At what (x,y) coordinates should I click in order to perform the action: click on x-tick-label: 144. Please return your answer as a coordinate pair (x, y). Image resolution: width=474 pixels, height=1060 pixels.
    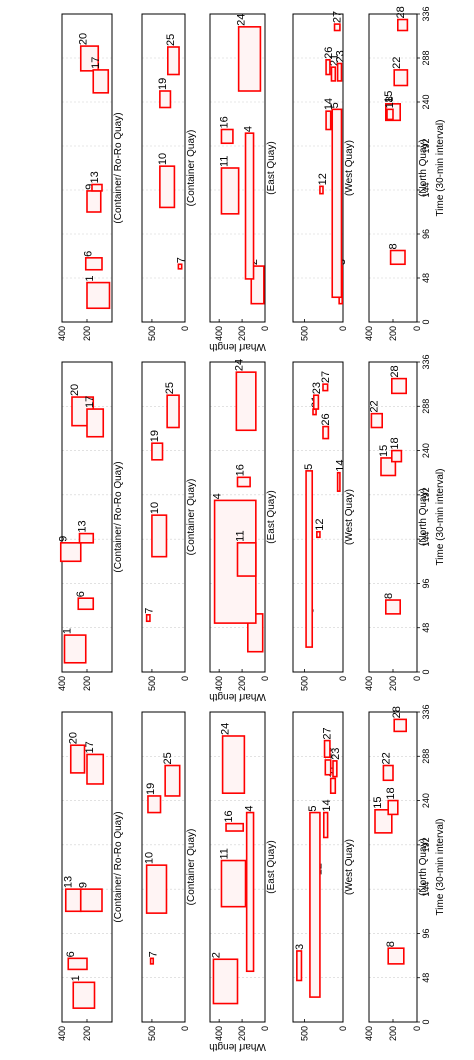
    Looking at the image, I should click on (426, 189).